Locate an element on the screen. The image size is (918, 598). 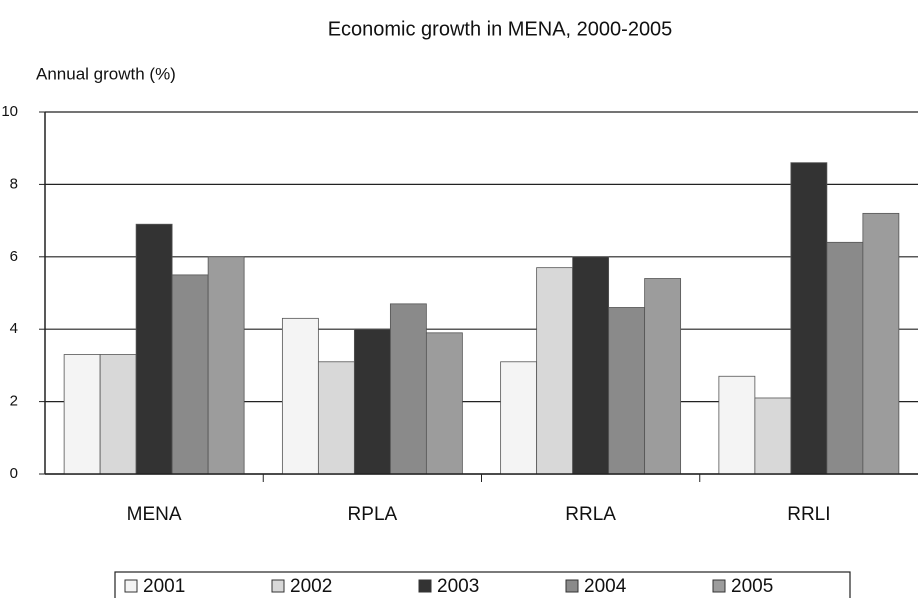
x-tick-label: MENA is located at coordinates (154, 514).